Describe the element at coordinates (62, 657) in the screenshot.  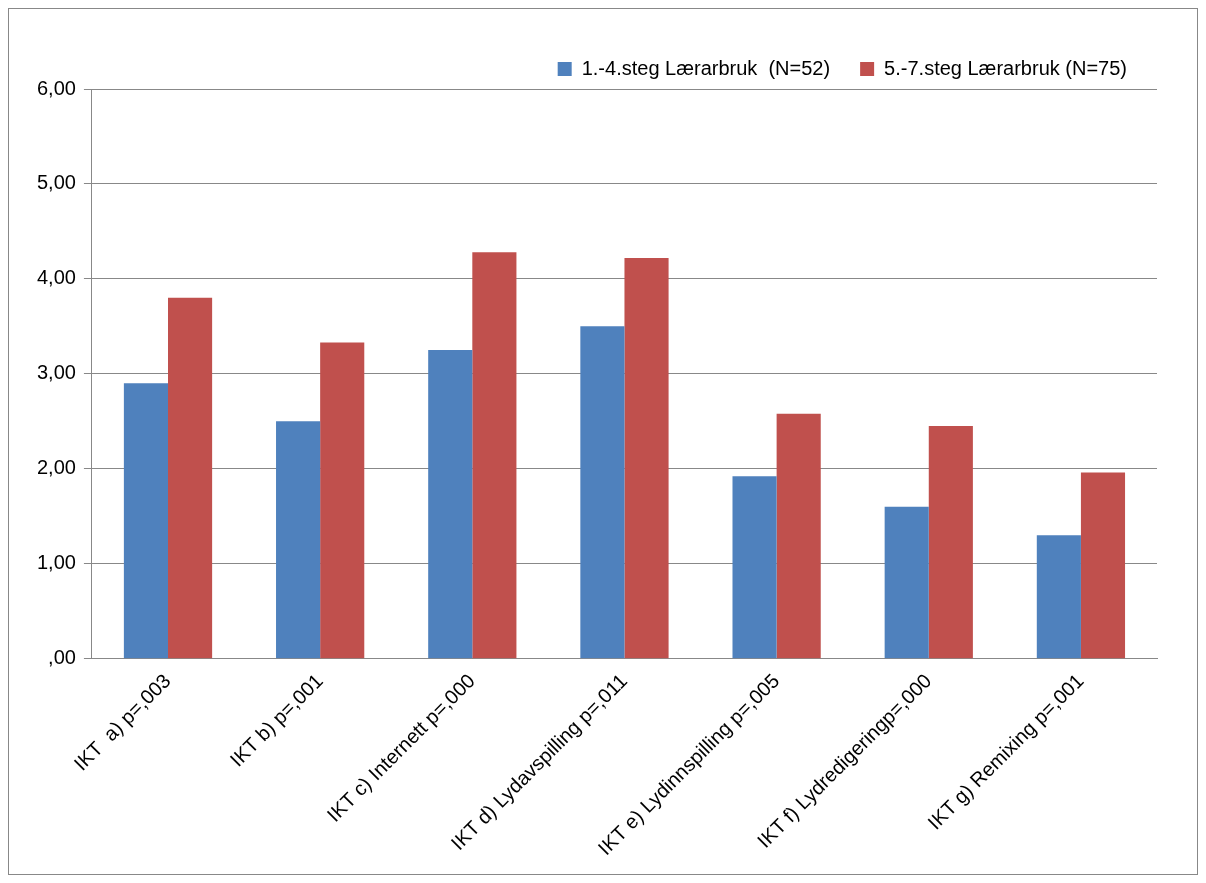
I see `y-tick-label: ,00` at that location.